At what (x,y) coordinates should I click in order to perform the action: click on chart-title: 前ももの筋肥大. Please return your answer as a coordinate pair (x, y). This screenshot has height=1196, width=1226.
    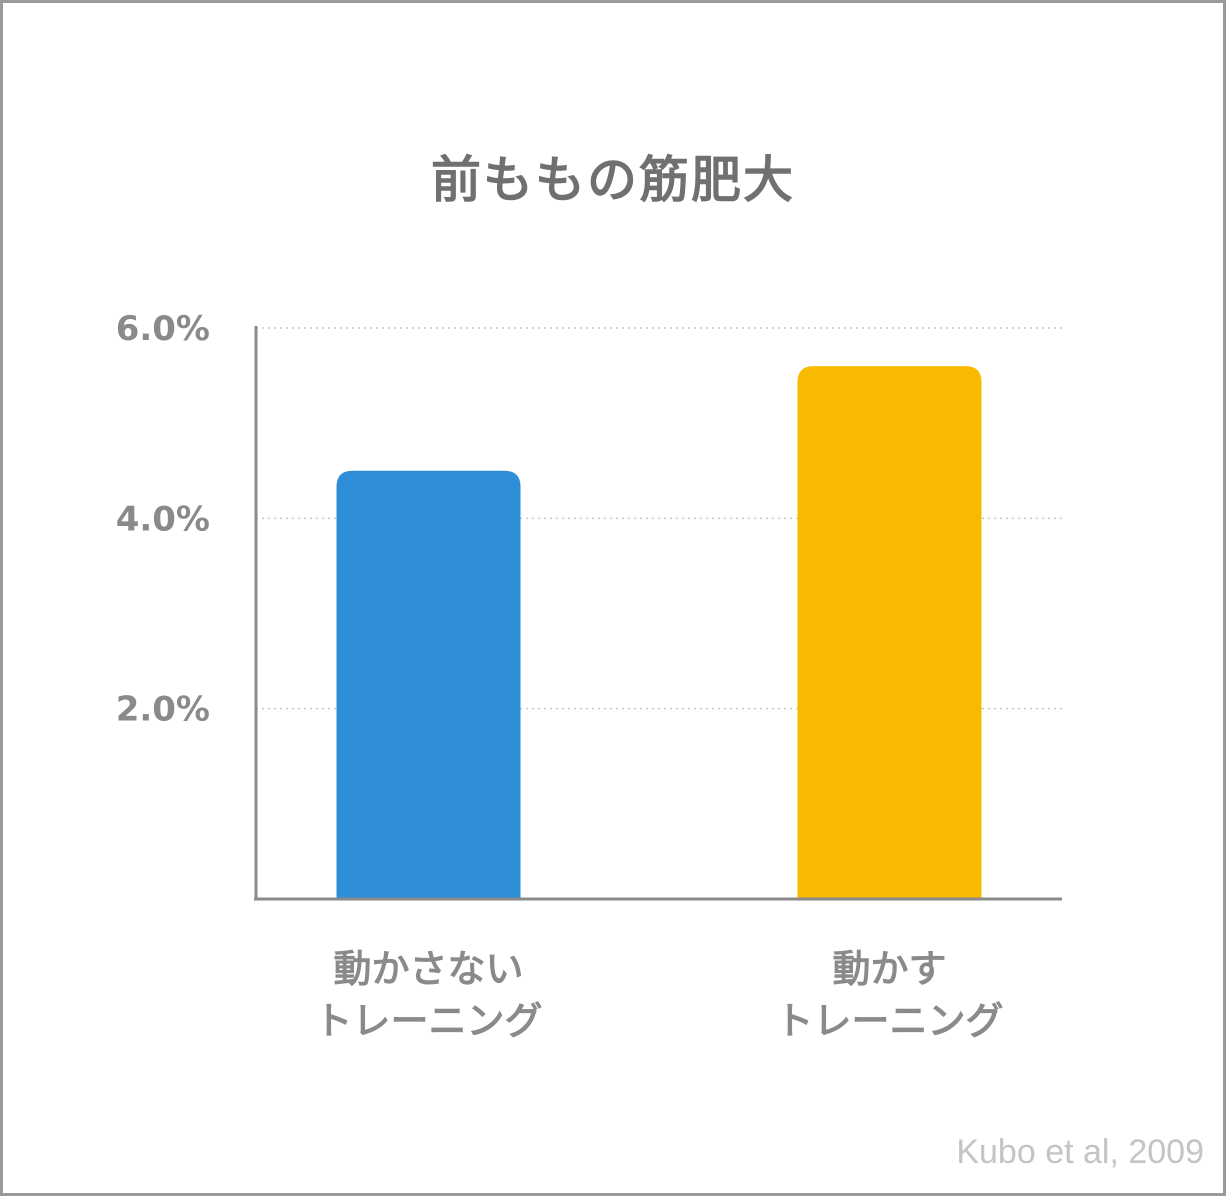
    Looking at the image, I should click on (613, 180).